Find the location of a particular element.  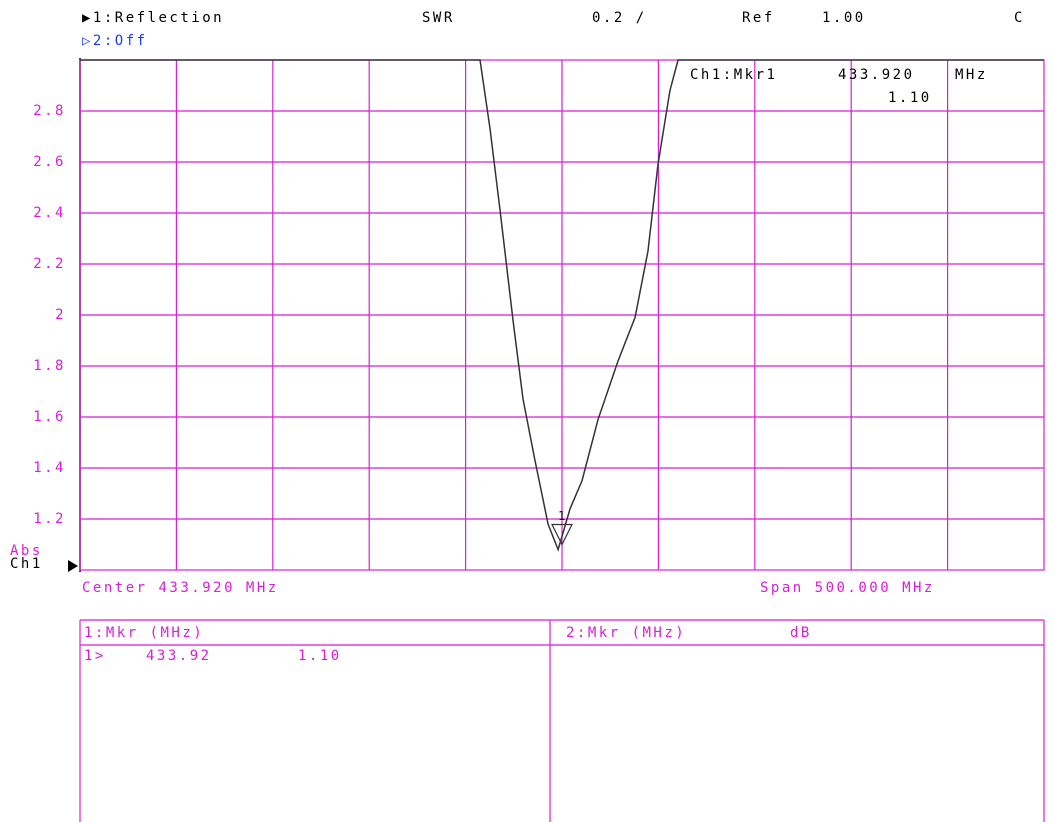

y-tick-label: 1.6 is located at coordinates (49, 417).